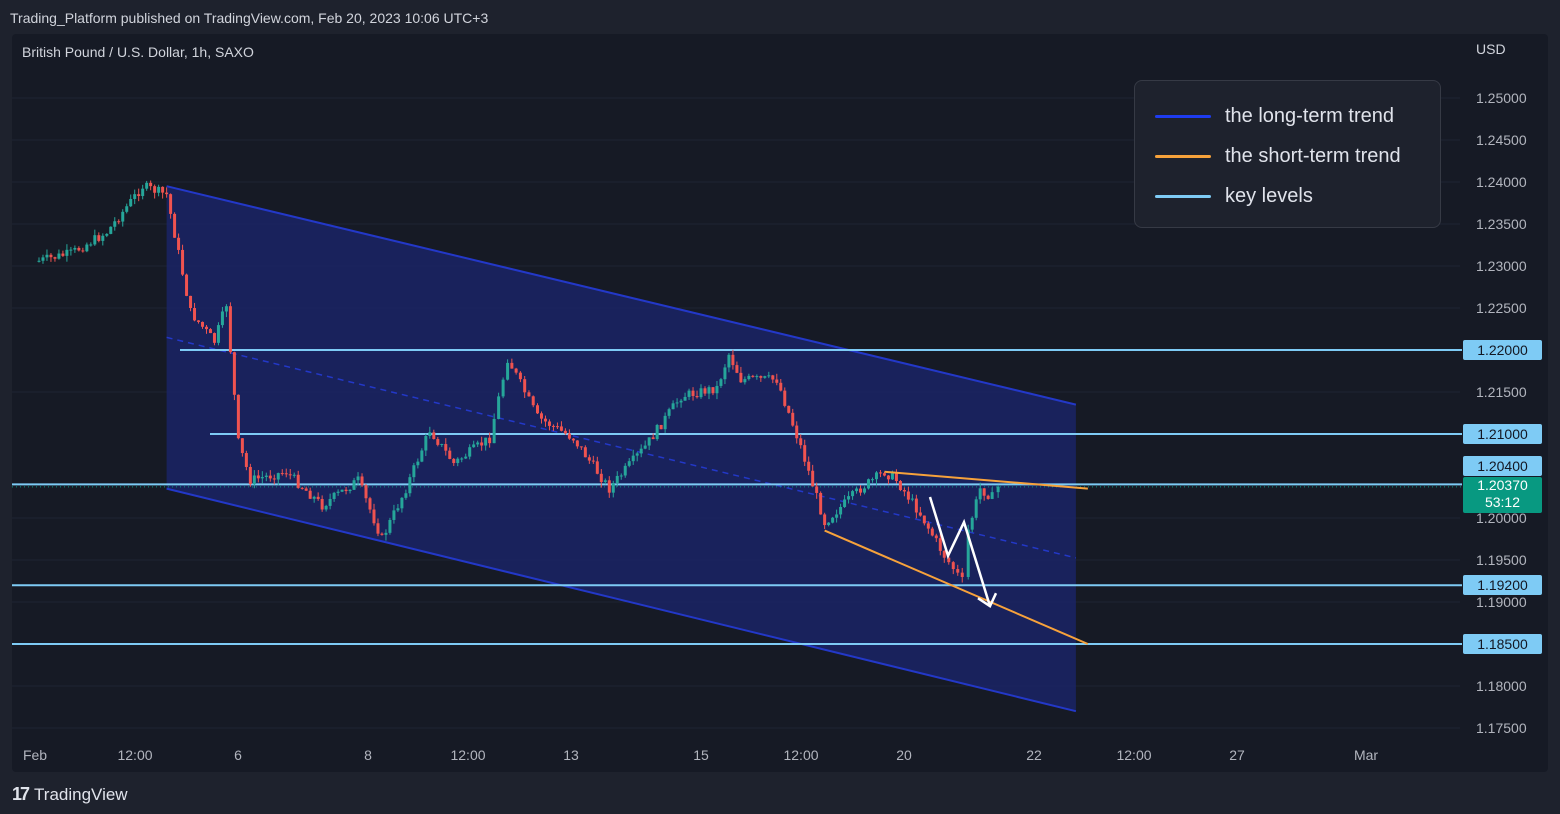 This screenshot has height=814, width=1560. Describe the element at coordinates (70, 794) in the screenshot. I see `tradingview-brand: 17 TradingView` at that location.